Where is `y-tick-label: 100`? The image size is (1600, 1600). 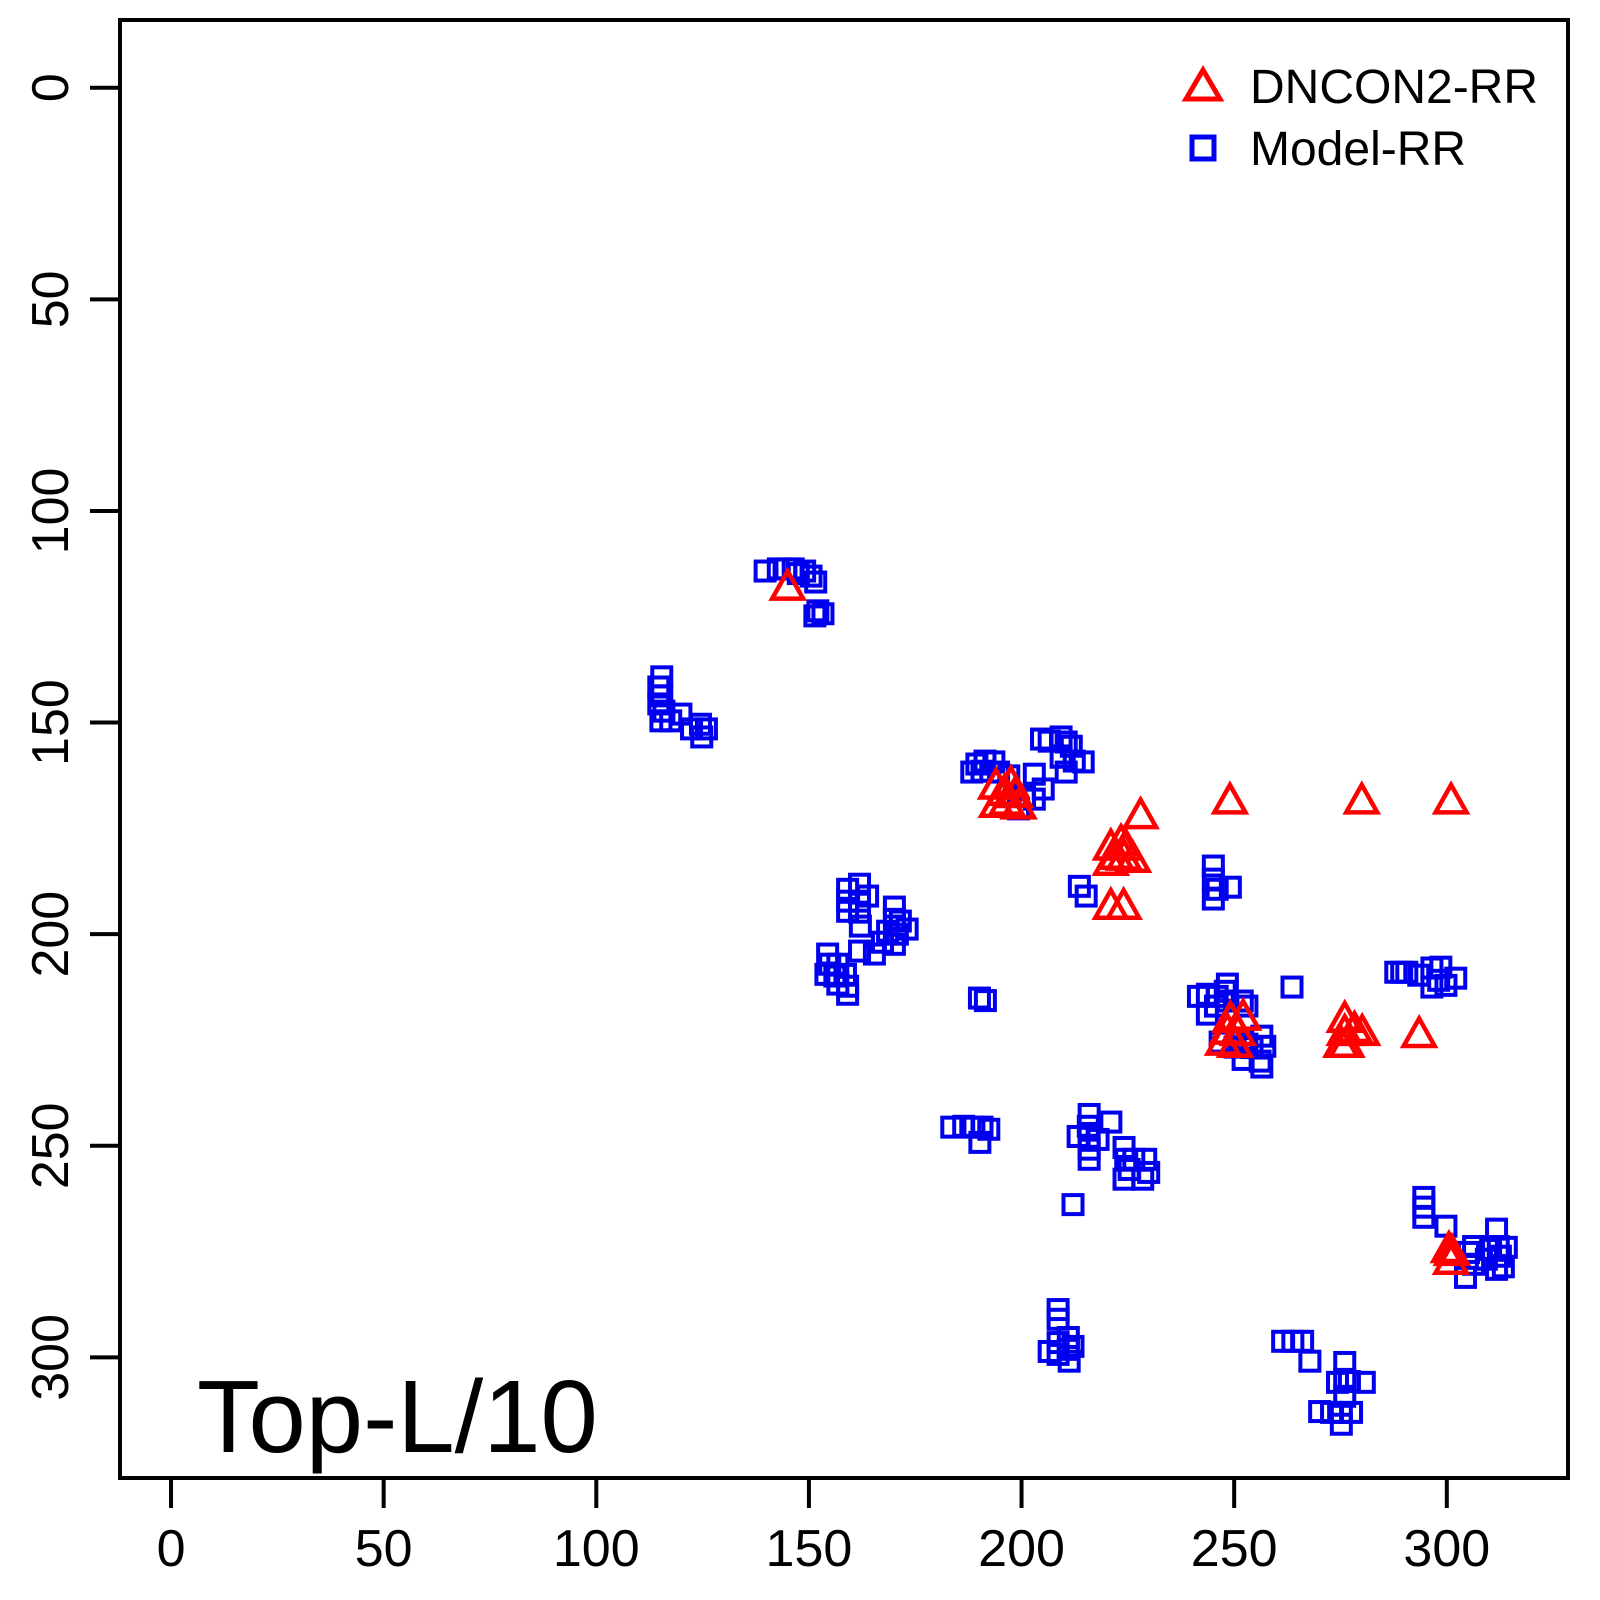
y-tick-label: 100 is located at coordinates (51, 511).